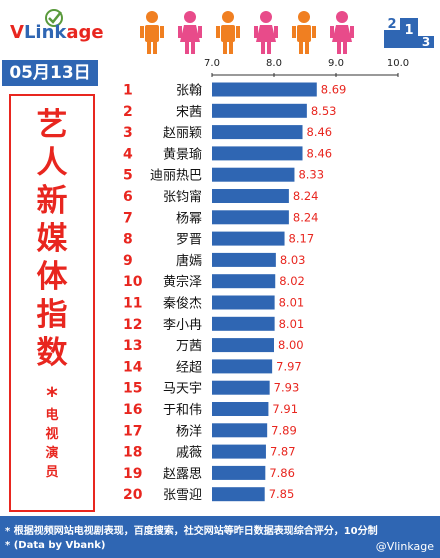 The image size is (440, 558). Describe the element at coordinates (334, 90) in the screenshot. I see `value-label: 8.69` at that location.